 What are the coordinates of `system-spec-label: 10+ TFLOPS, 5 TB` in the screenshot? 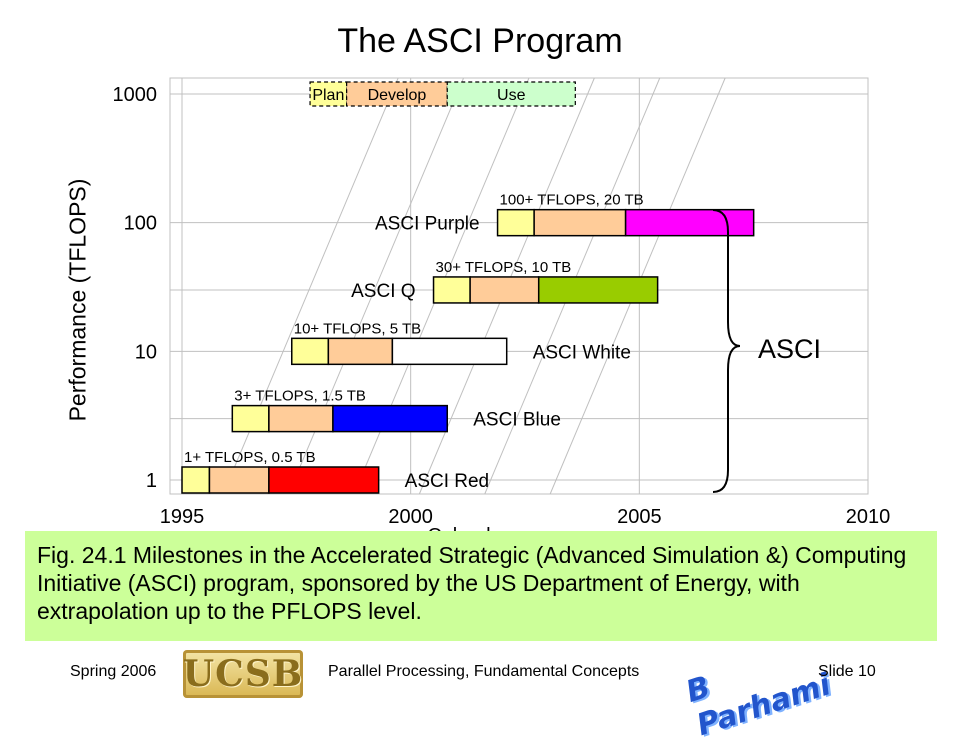 It's located at (357, 328).